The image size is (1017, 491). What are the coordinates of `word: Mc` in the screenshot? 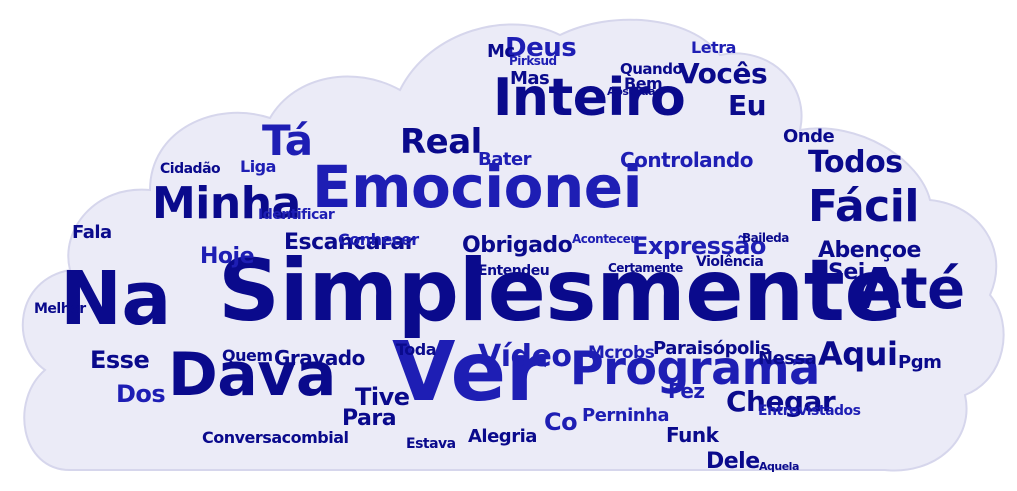 It's located at (501, 51).